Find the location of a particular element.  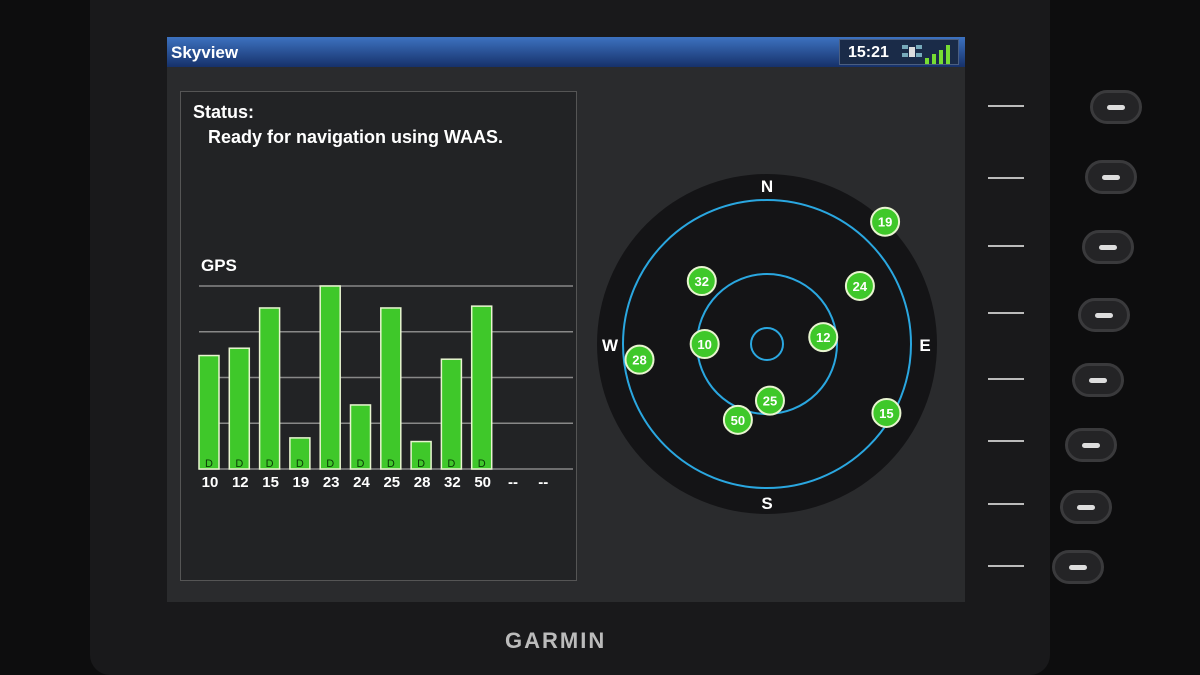

satellite-label: 32 is located at coordinates (452, 482).